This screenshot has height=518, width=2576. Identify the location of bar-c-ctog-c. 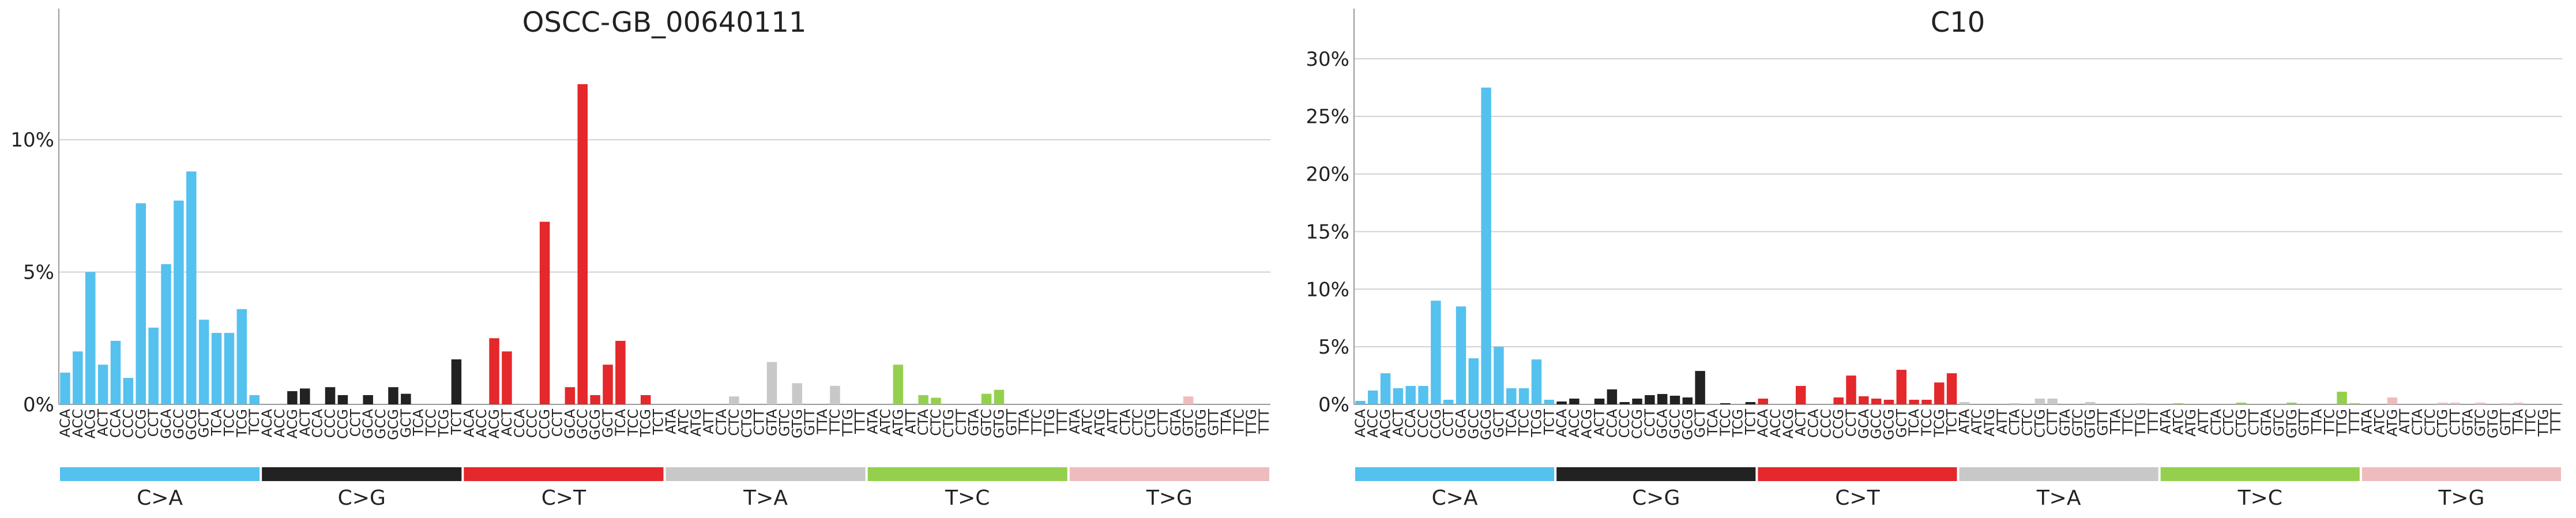
(330, 395).